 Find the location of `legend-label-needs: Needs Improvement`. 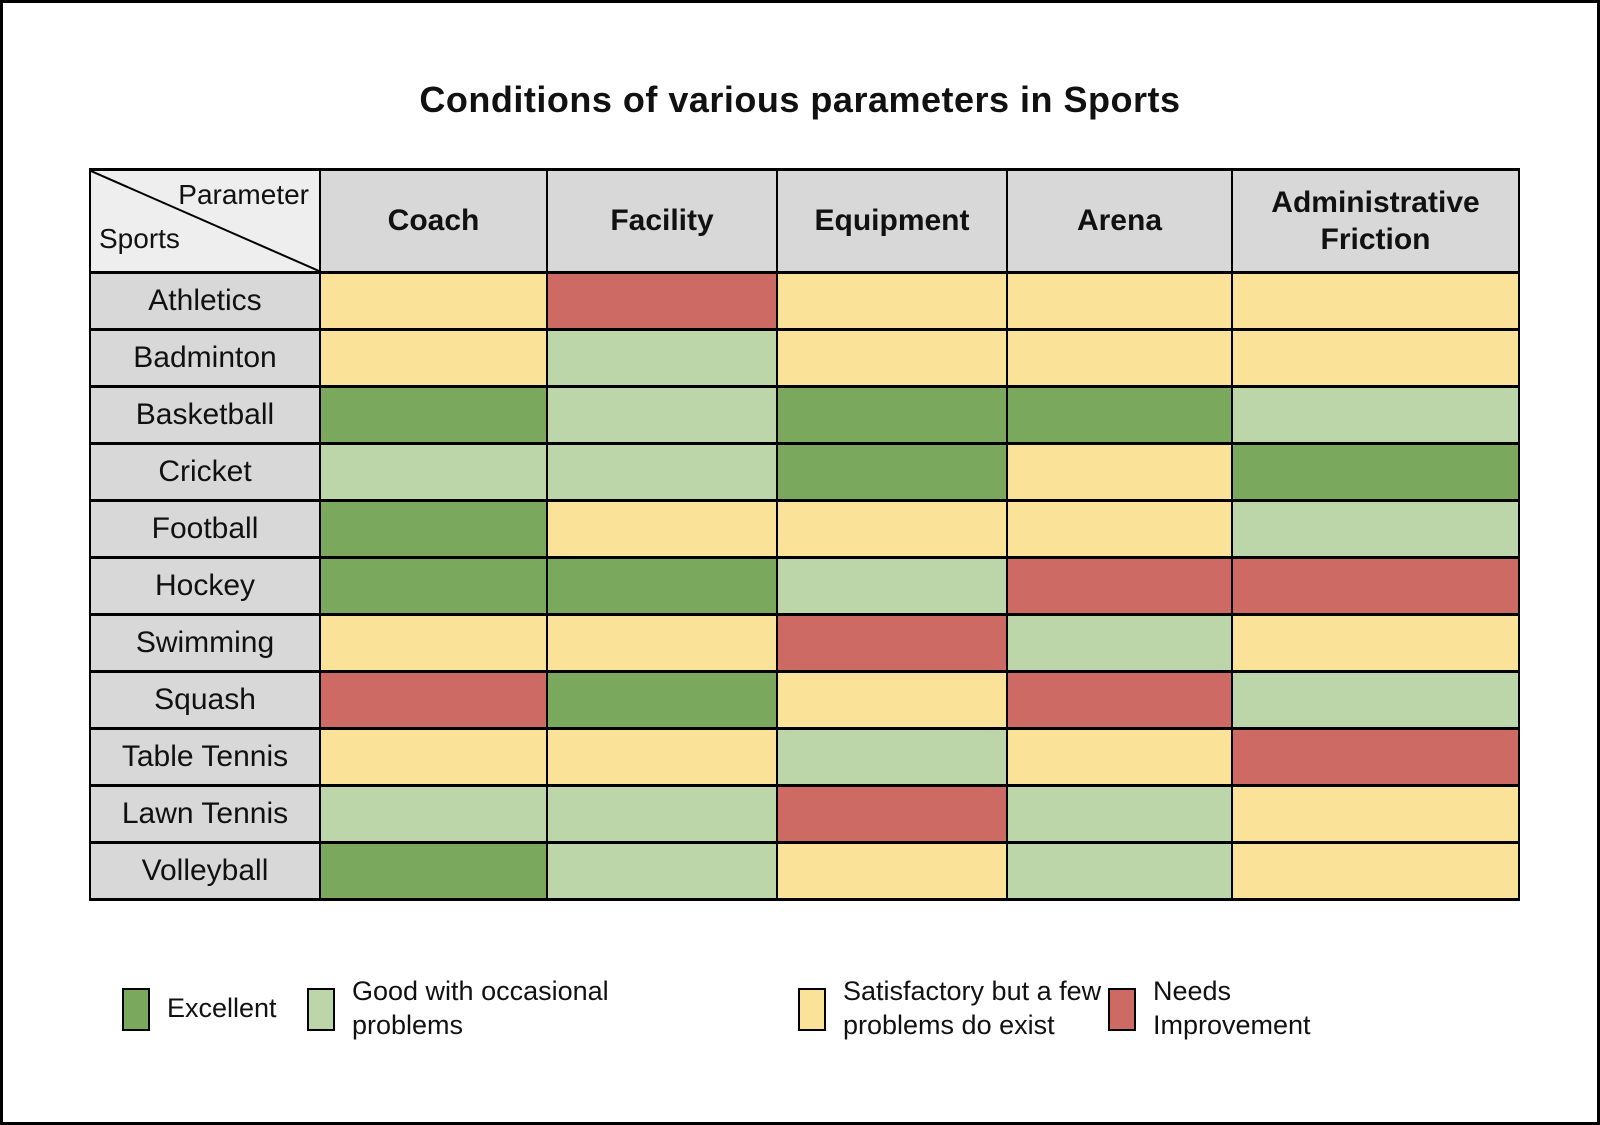

legend-label-needs: Needs Improvement is located at coordinates (1232, 1008).